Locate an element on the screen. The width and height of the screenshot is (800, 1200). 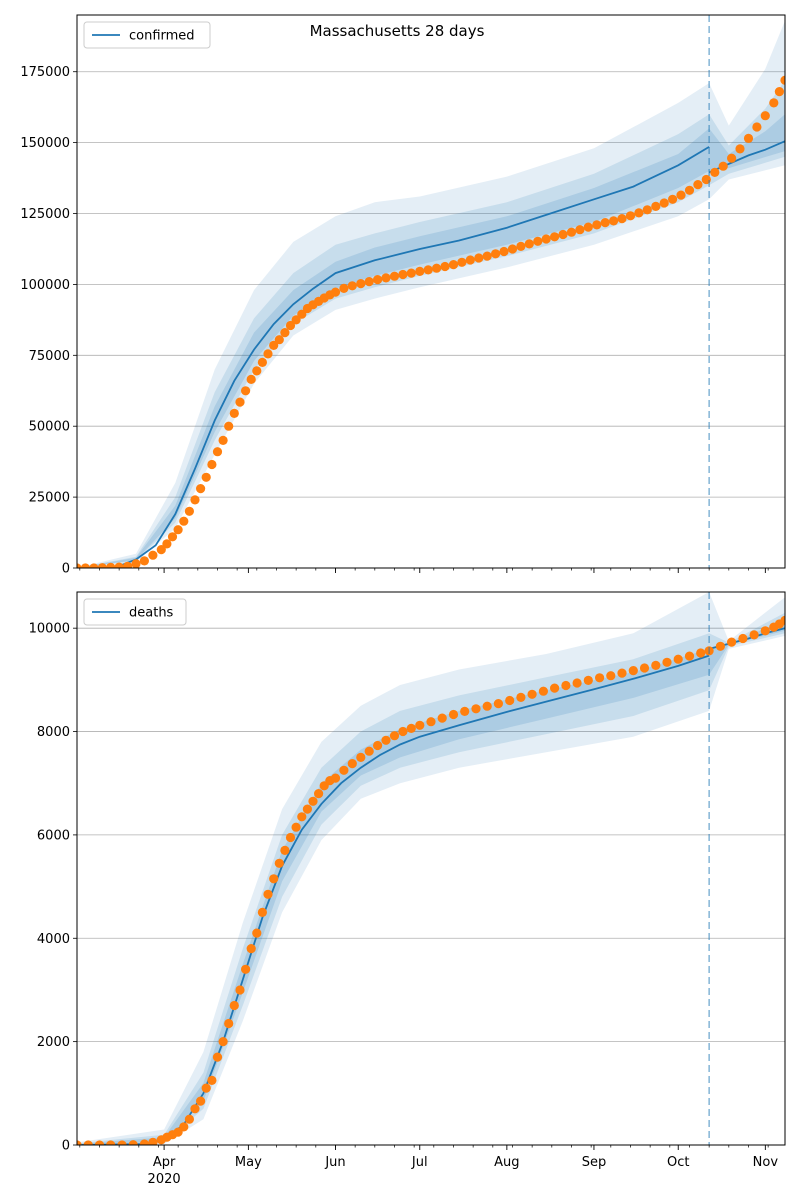
y-tick-label: 100000 is located at coordinates (45, 285).